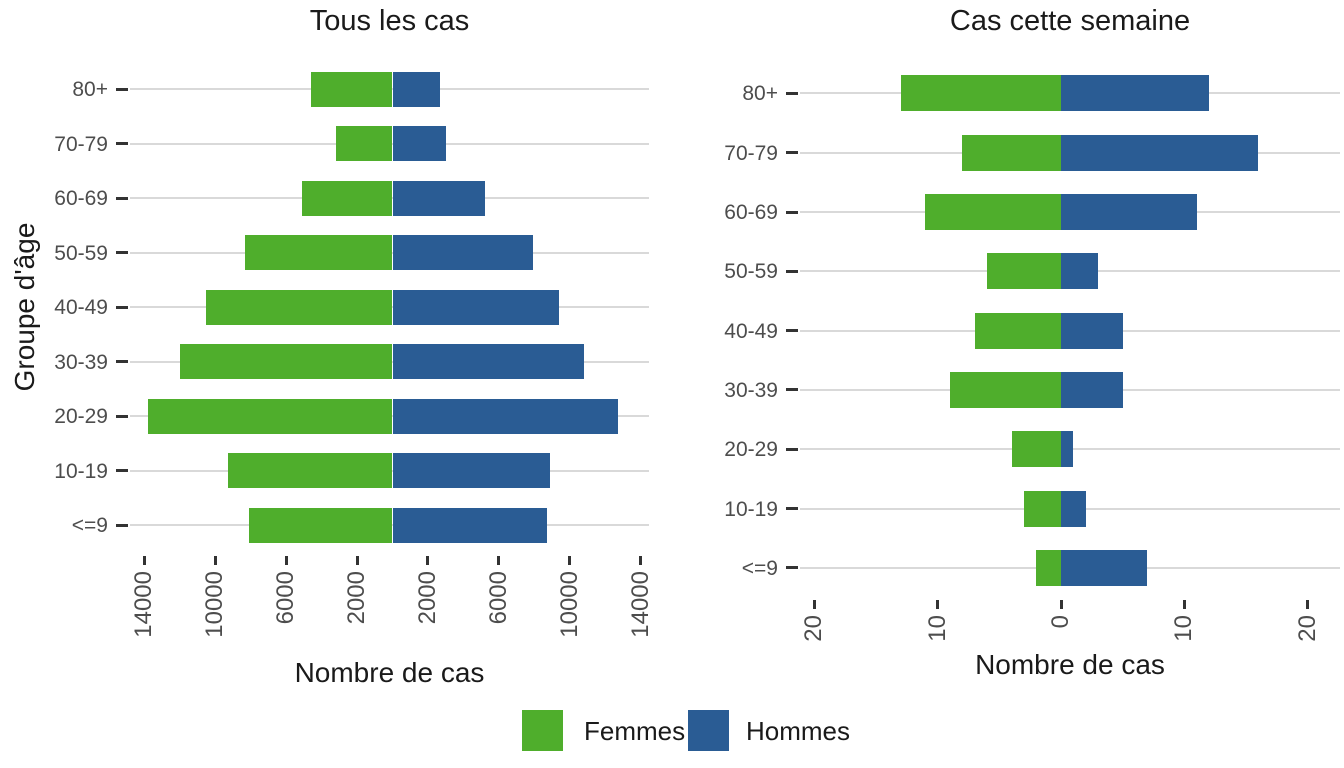 This screenshot has height=768, width=1344. What do you see at coordinates (427, 598) in the screenshot?
I see `x-tick-label-0-4: 2000` at bounding box center [427, 598].